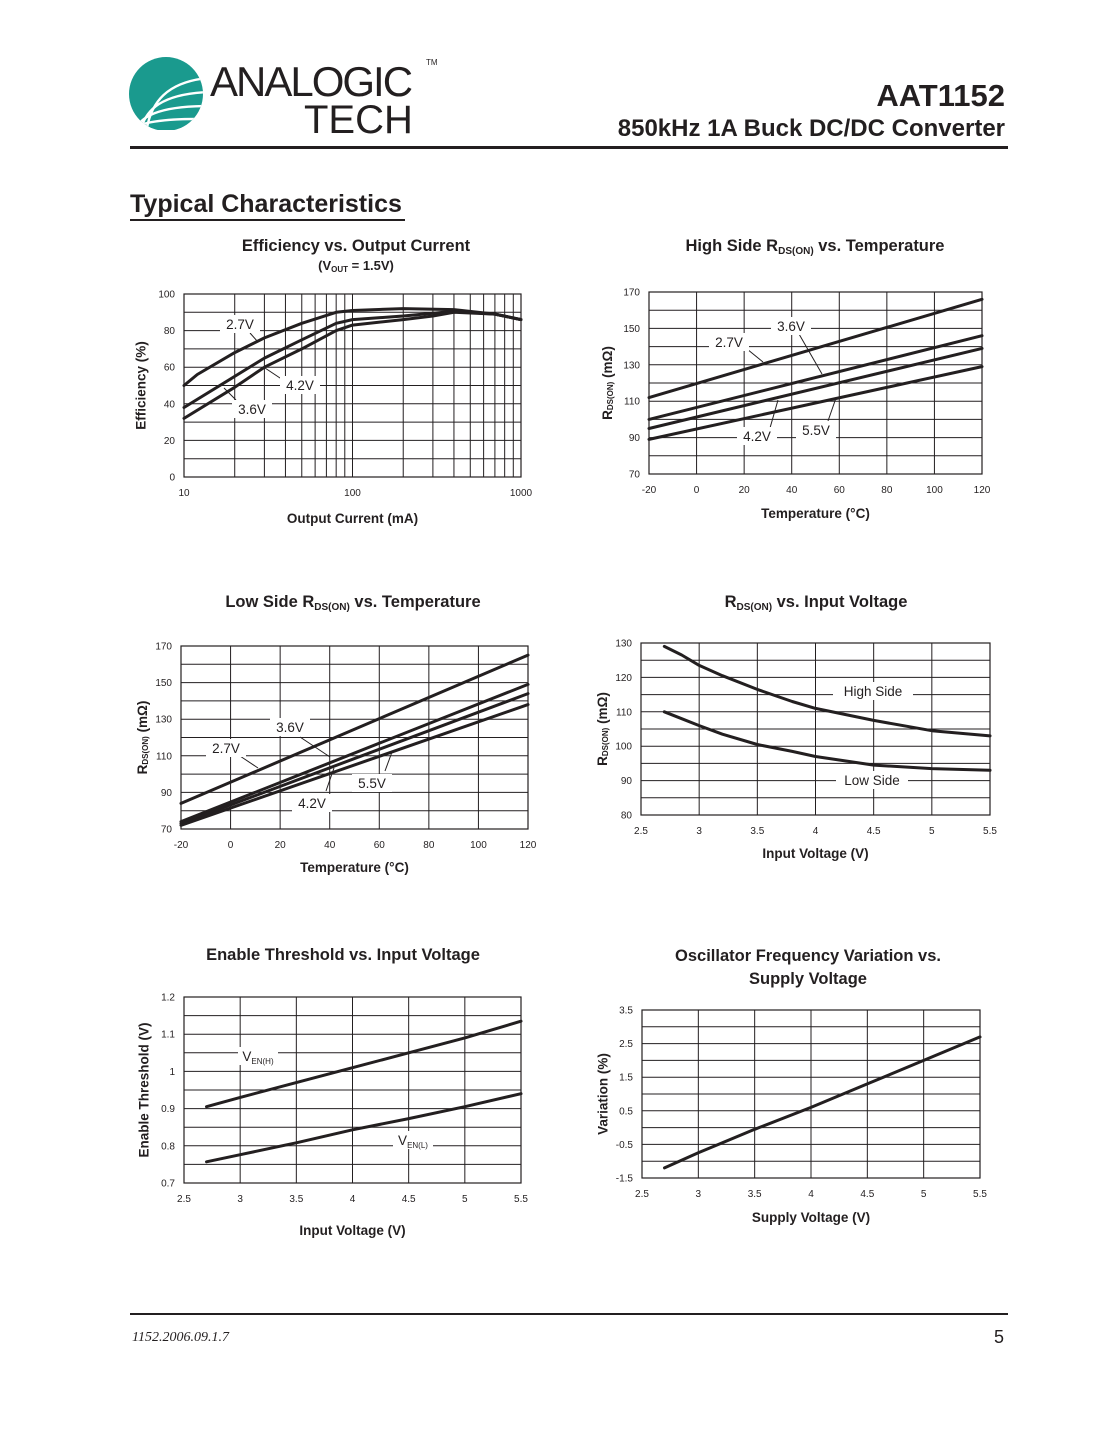 The image size is (1105, 1430). What do you see at coordinates (624, 712) in the screenshot?
I see `y-tick-label: 110` at bounding box center [624, 712].